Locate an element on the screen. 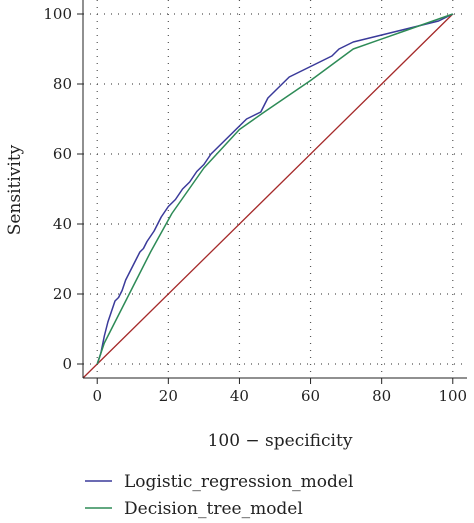  y-tick-label-20: 20 is located at coordinates (62, 294).